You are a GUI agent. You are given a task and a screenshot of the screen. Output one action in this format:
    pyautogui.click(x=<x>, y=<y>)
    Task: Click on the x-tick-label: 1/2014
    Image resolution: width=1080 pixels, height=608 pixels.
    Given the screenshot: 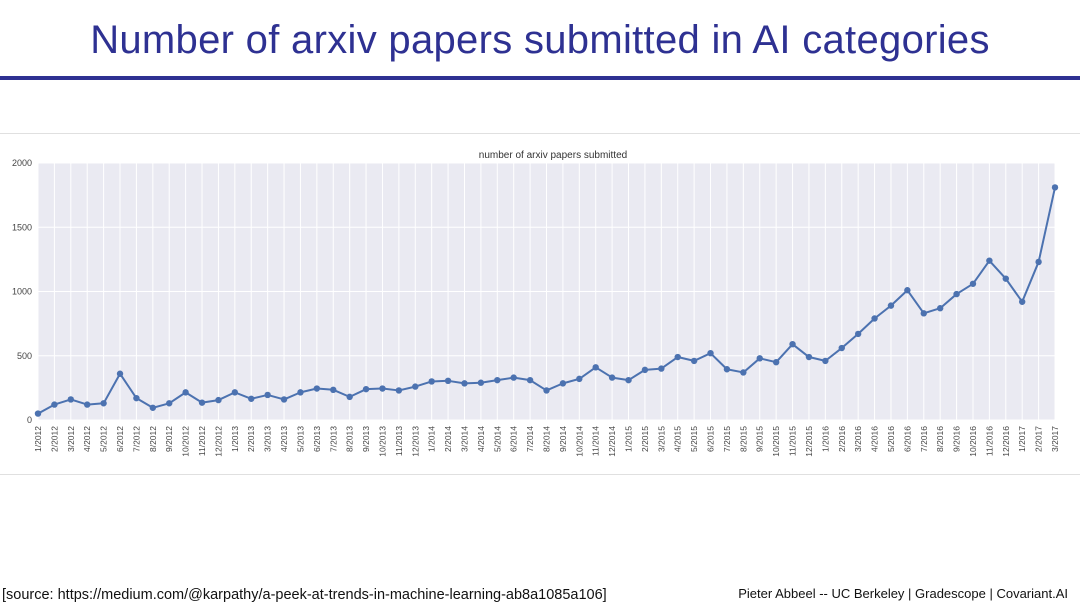 What is the action you would take?
    pyautogui.click(x=432, y=439)
    